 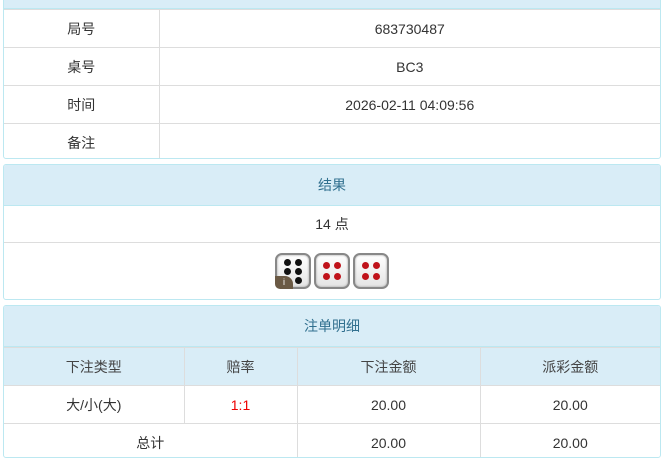 I want to click on col-amount: 下注金额, so click(x=388, y=366).